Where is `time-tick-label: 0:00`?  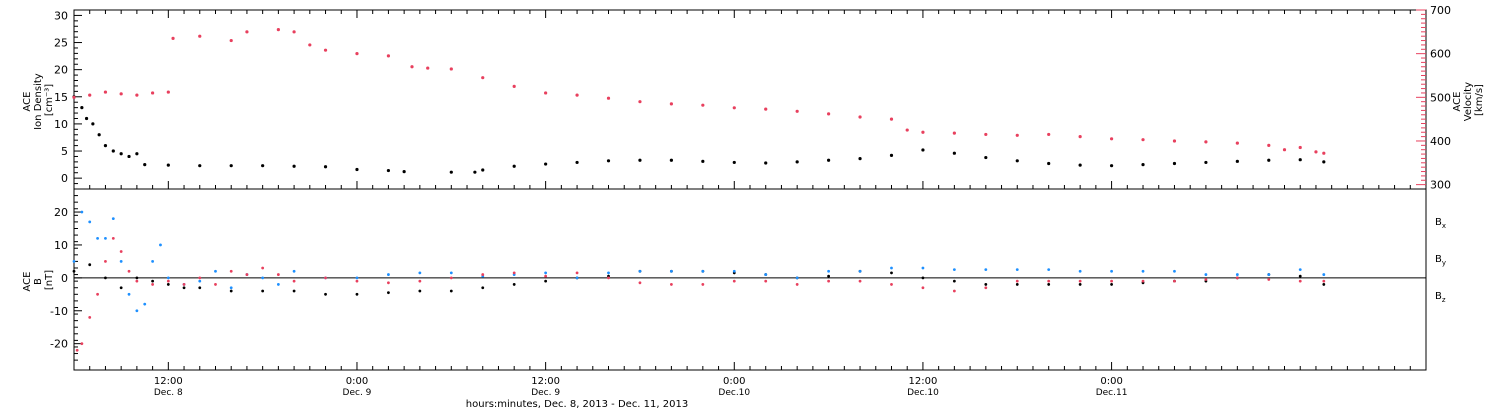
time-tick-label: 0:00 is located at coordinates (734, 381).